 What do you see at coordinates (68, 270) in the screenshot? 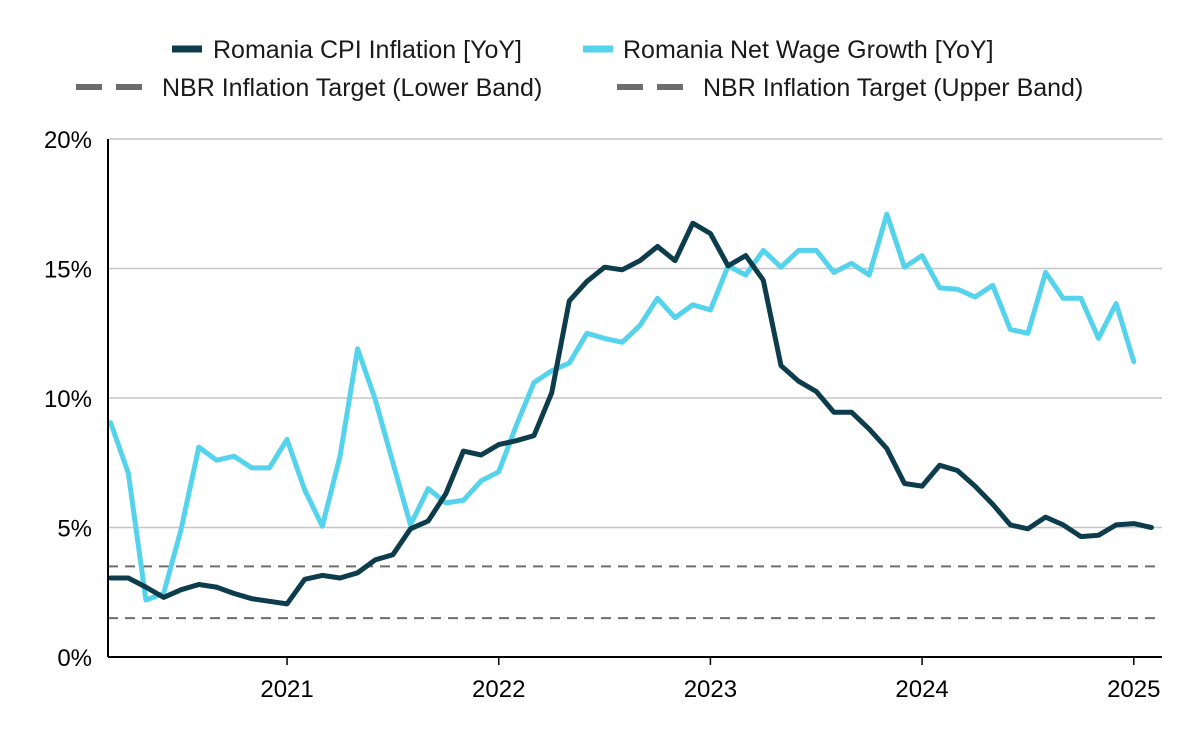
I see `y-tick-label: 15%` at bounding box center [68, 270].